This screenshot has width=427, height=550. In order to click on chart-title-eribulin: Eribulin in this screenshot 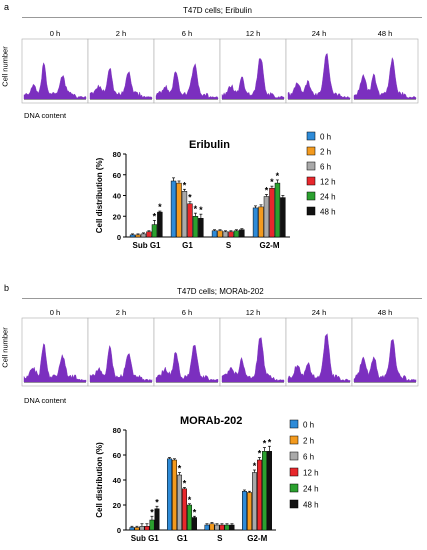, I will do `click(209, 145)`.